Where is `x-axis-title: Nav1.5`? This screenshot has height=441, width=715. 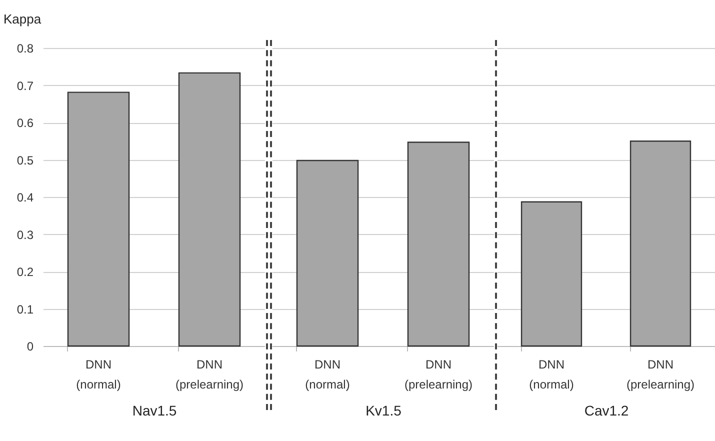 x-axis-title: Nav1.5 is located at coordinates (154, 410).